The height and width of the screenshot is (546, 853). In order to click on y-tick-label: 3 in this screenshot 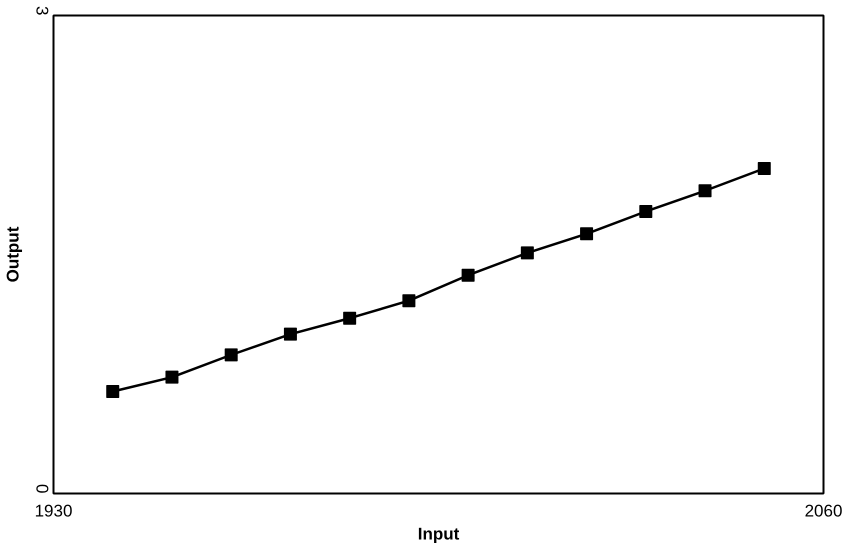, I will do `click(42, 11)`.